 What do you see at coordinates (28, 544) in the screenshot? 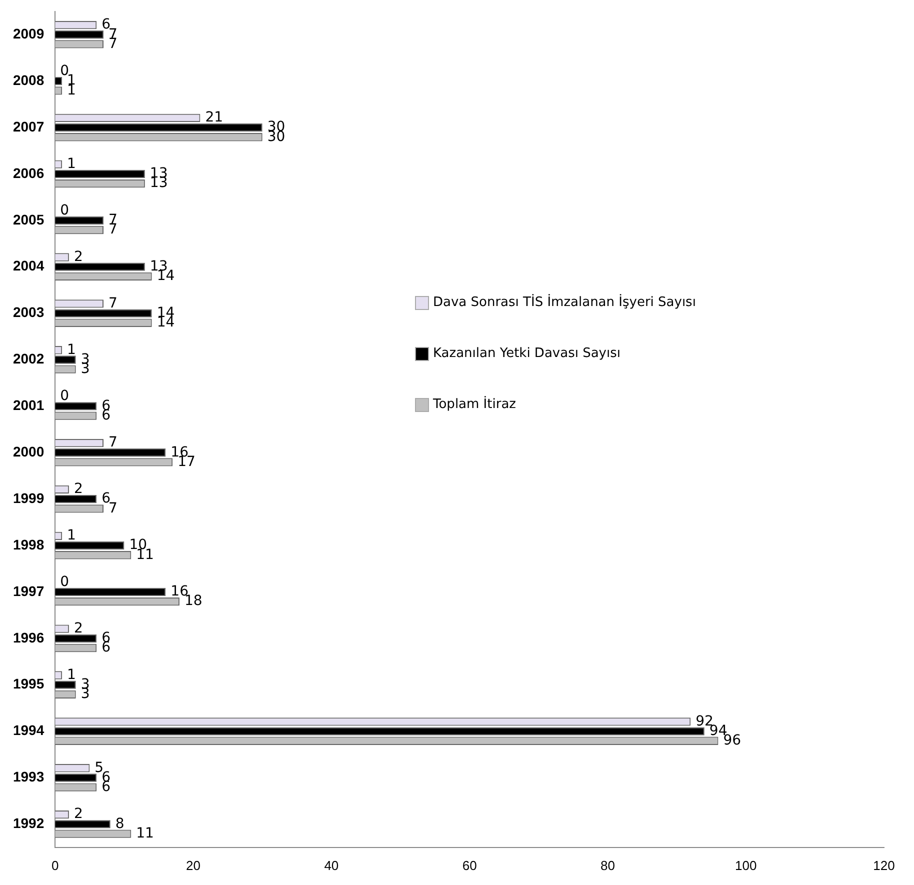
I see `y-tick-label: 1998` at bounding box center [28, 544].